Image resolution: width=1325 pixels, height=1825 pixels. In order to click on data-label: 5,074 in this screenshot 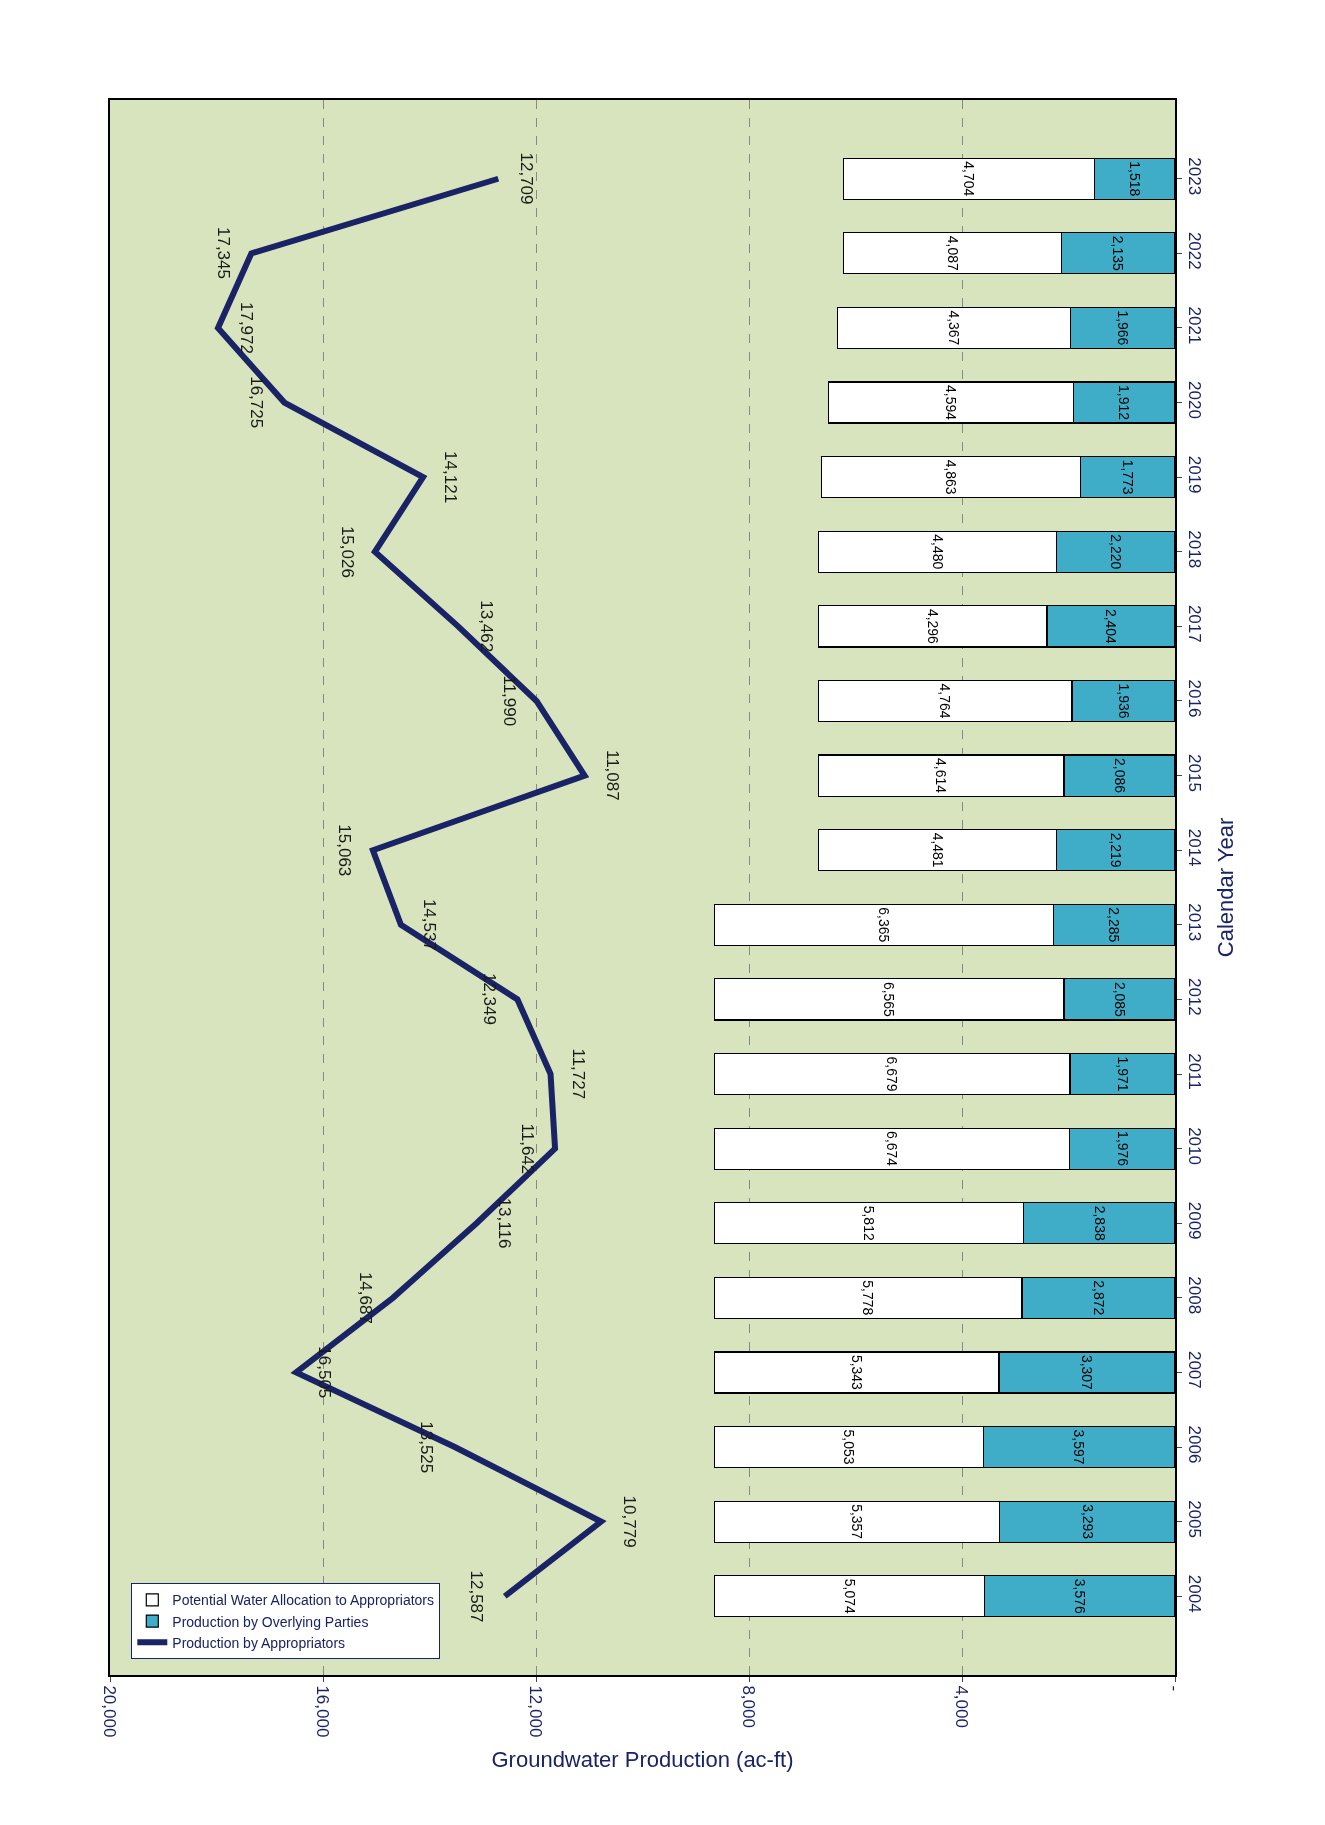, I will do `click(849, 1596)`.